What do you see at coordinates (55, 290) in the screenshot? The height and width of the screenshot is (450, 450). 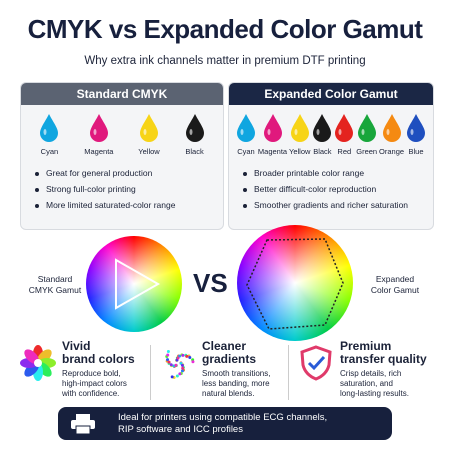 I see `label-line: CMYK Gamut` at bounding box center [55, 290].